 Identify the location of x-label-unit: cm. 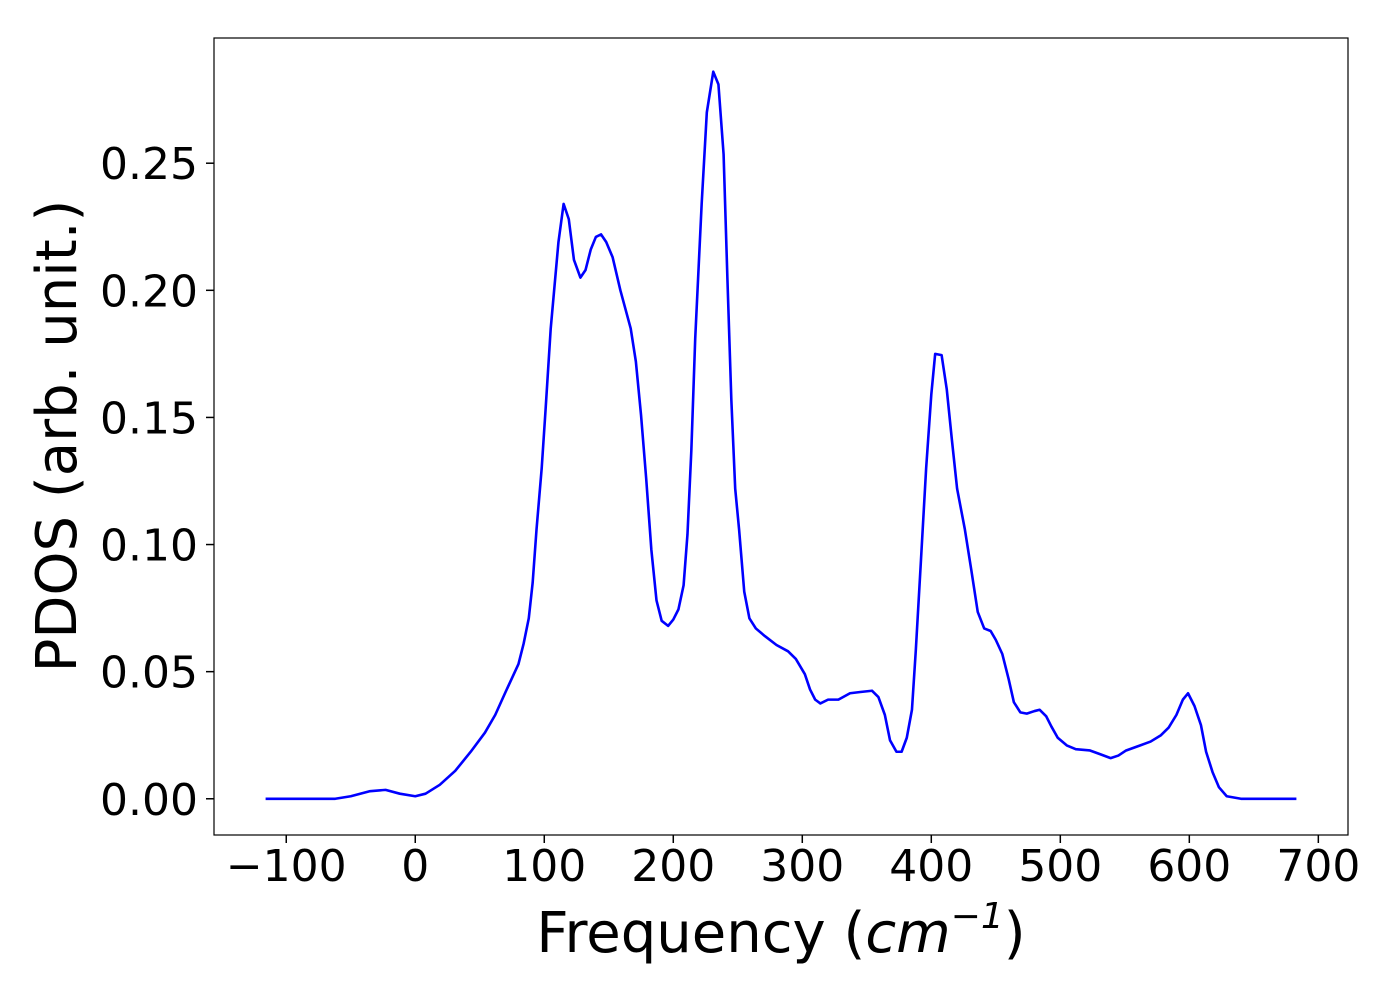
(907, 933).